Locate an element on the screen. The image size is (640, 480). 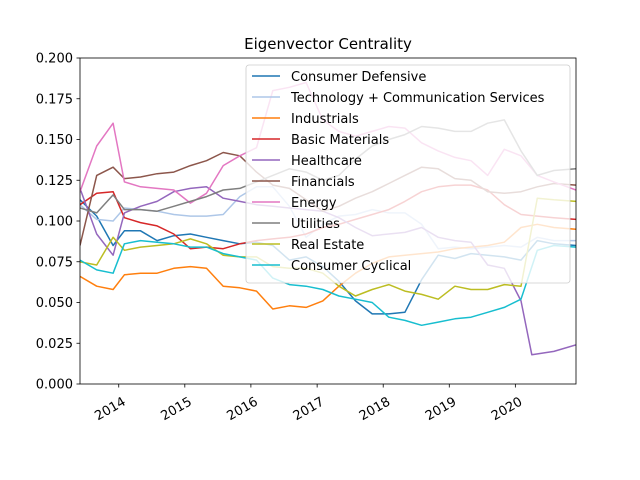
legend-label: Financials is located at coordinates (323, 182).